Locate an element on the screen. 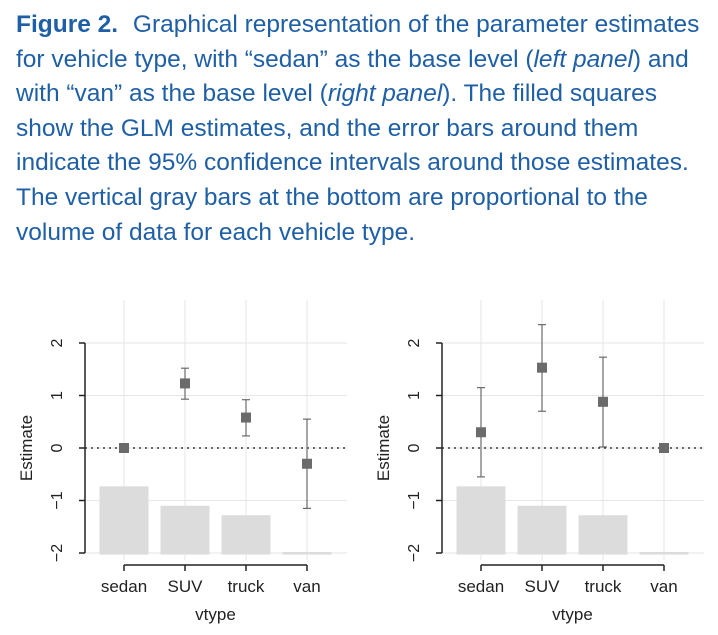 This screenshot has width=718, height=635. left-volume-bar-truck is located at coordinates (246, 535).